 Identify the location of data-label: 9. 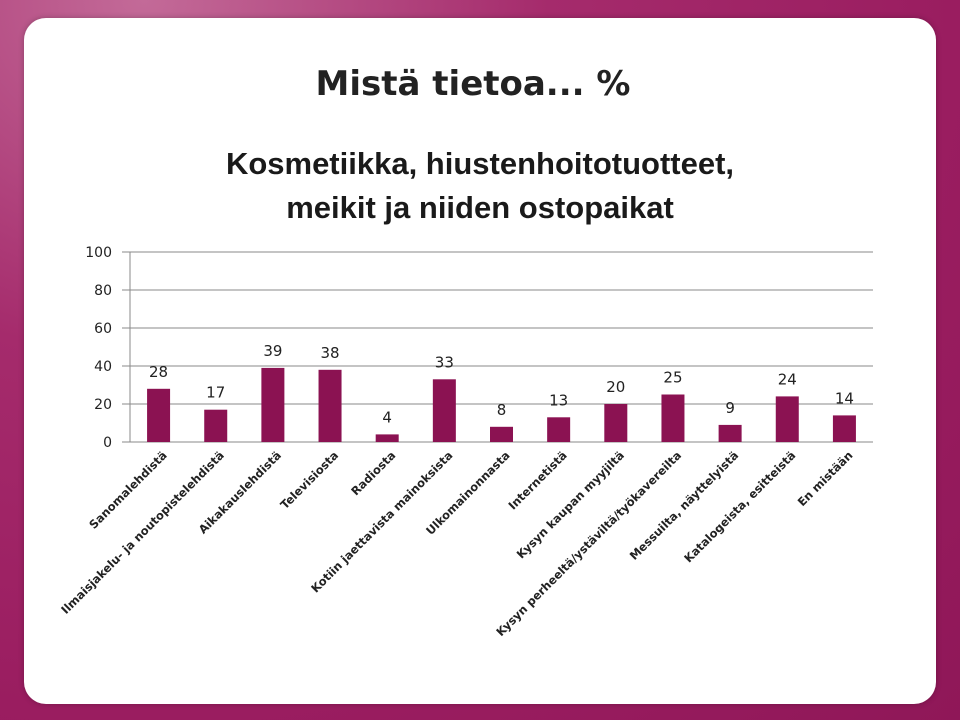
(730, 408).